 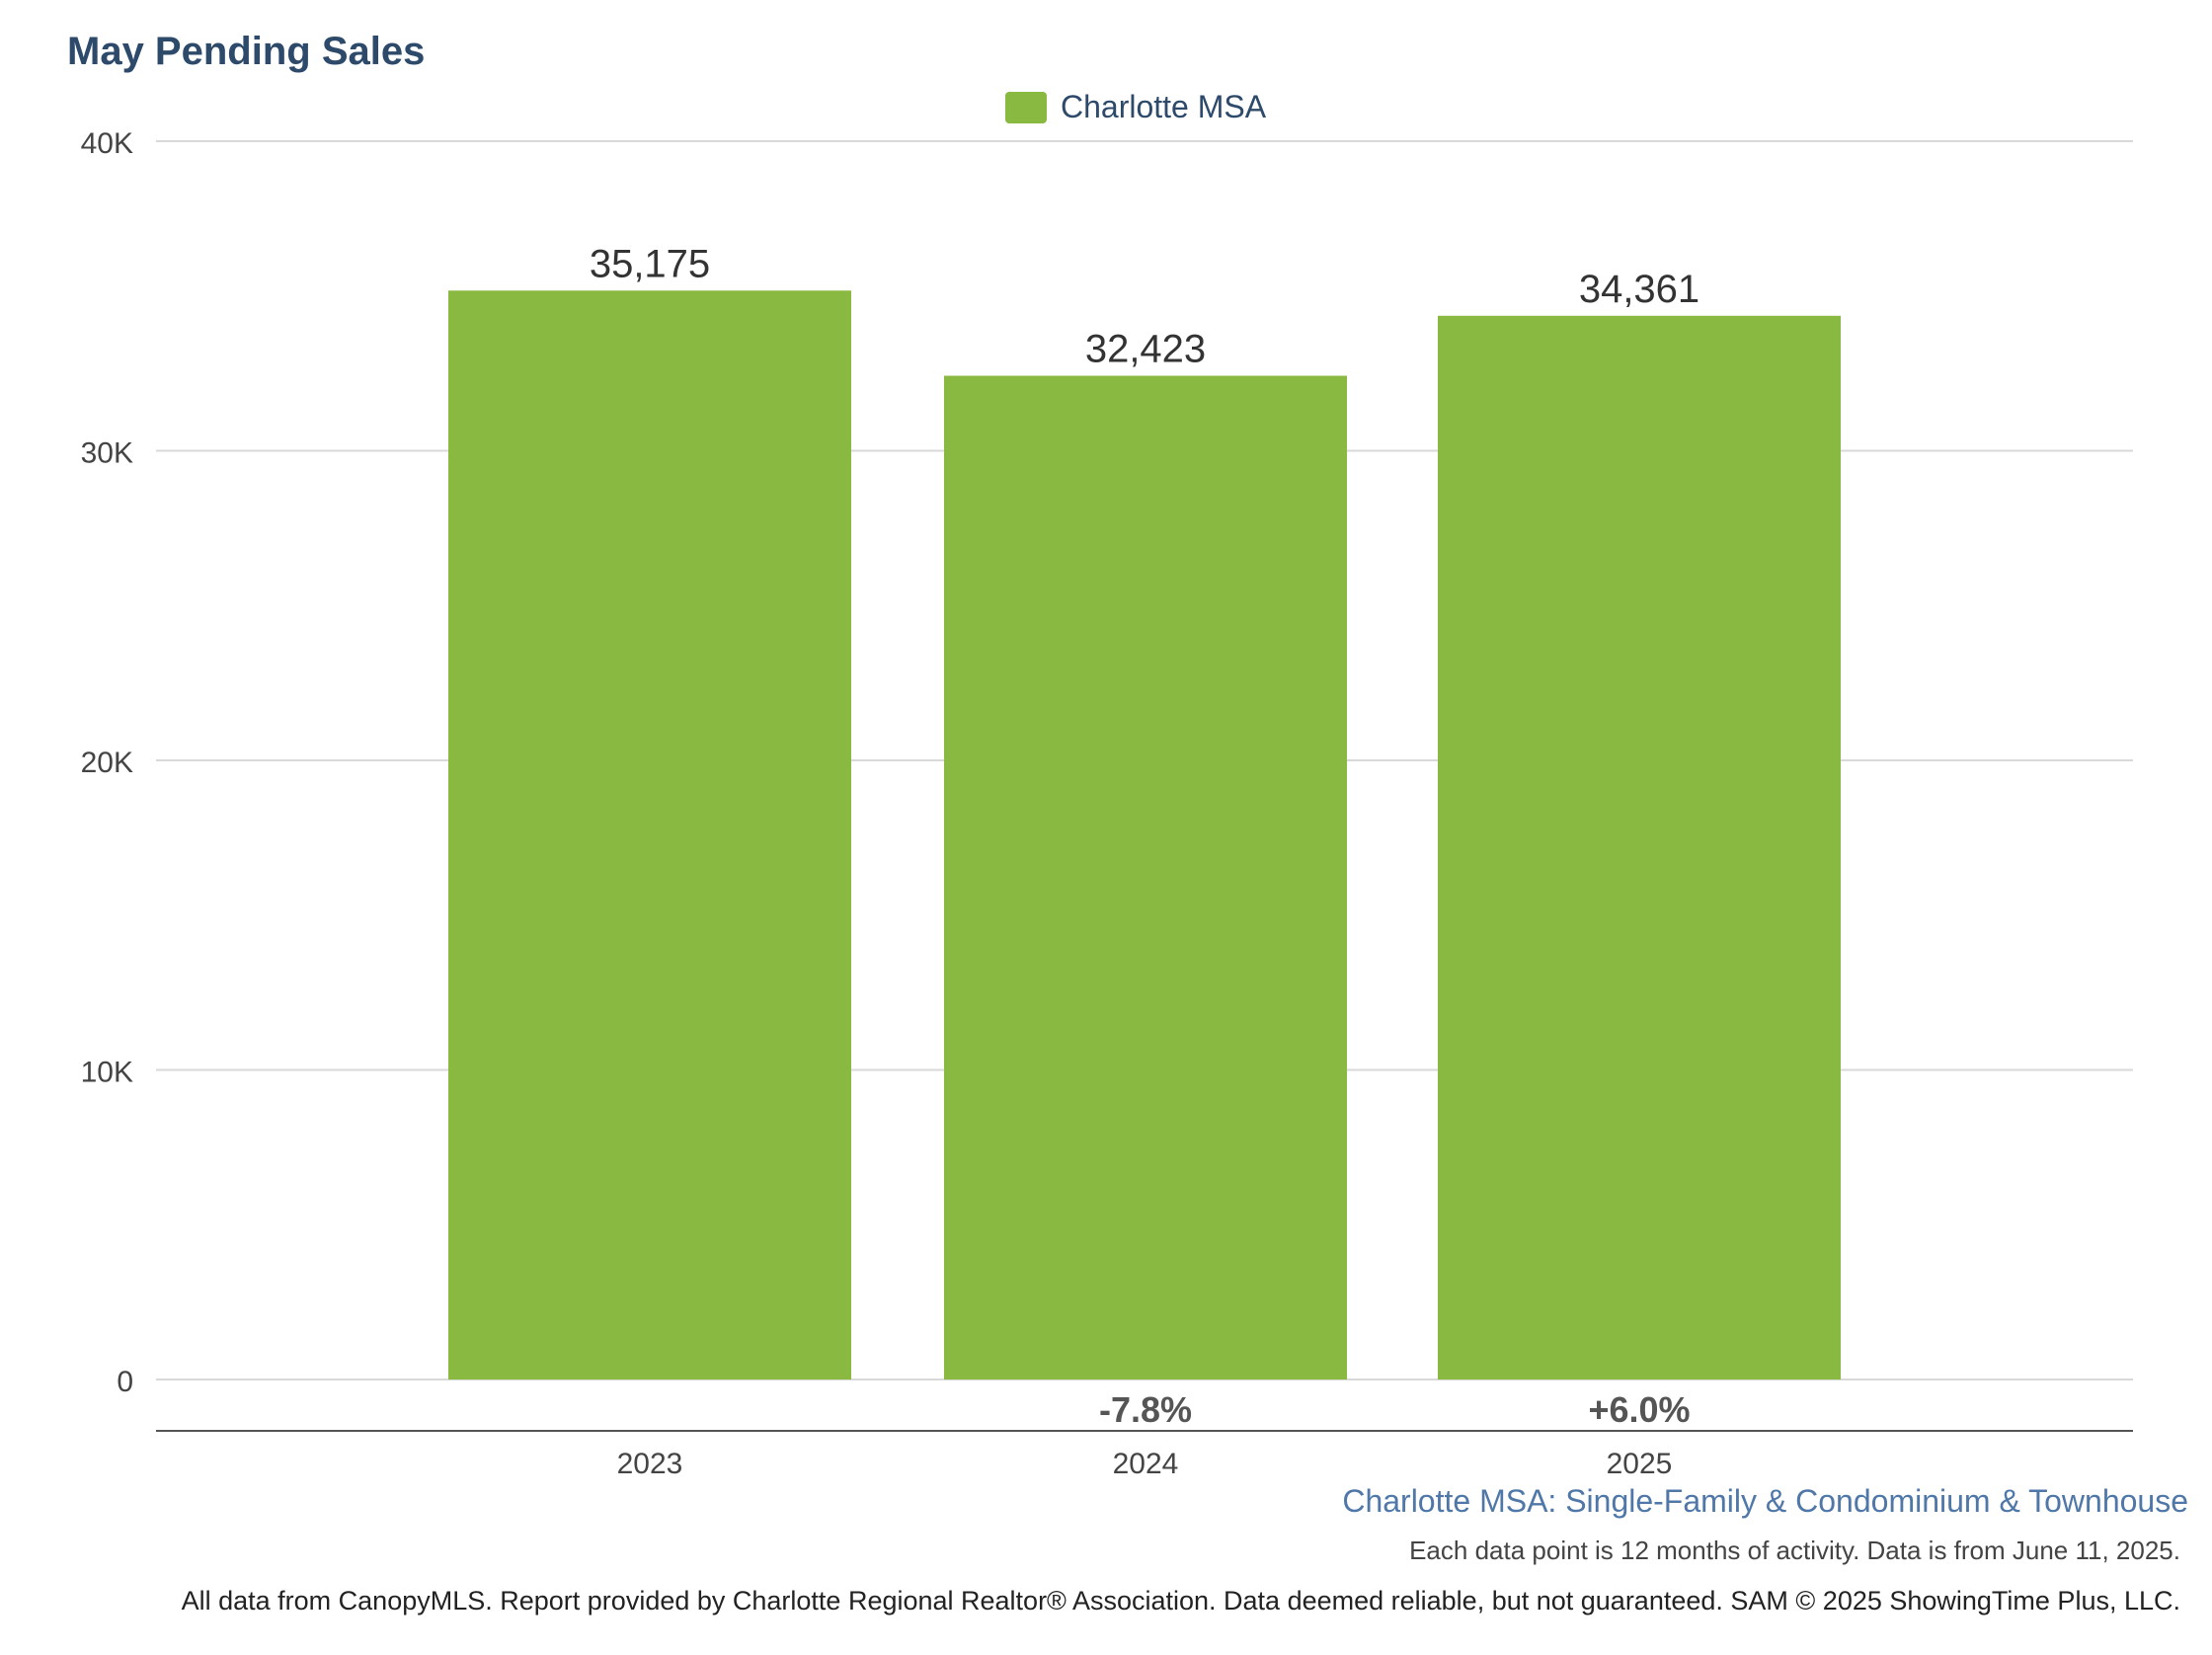 I want to click on x-tick-label: 2025, so click(x=1640, y=1464).